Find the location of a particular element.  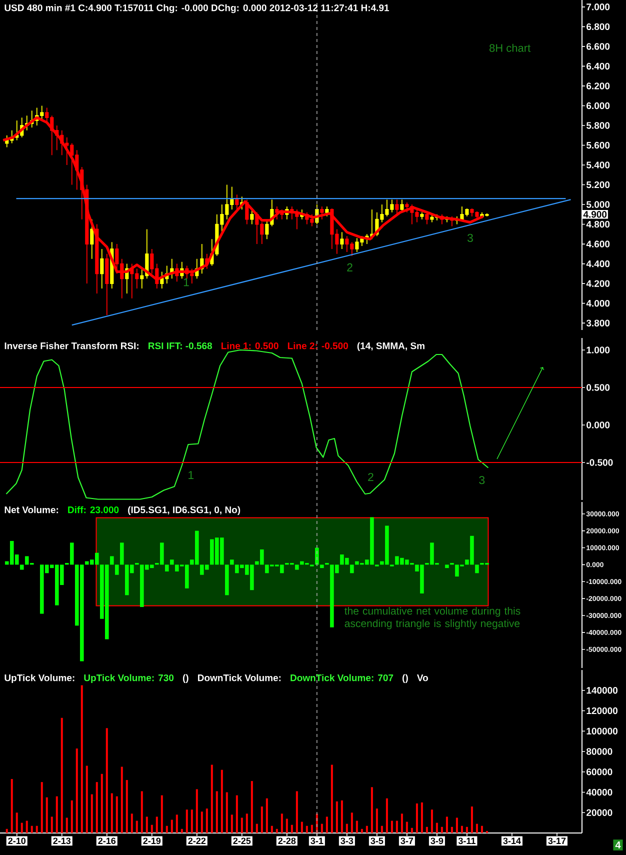

annotation: 8H chart is located at coordinates (510, 48).